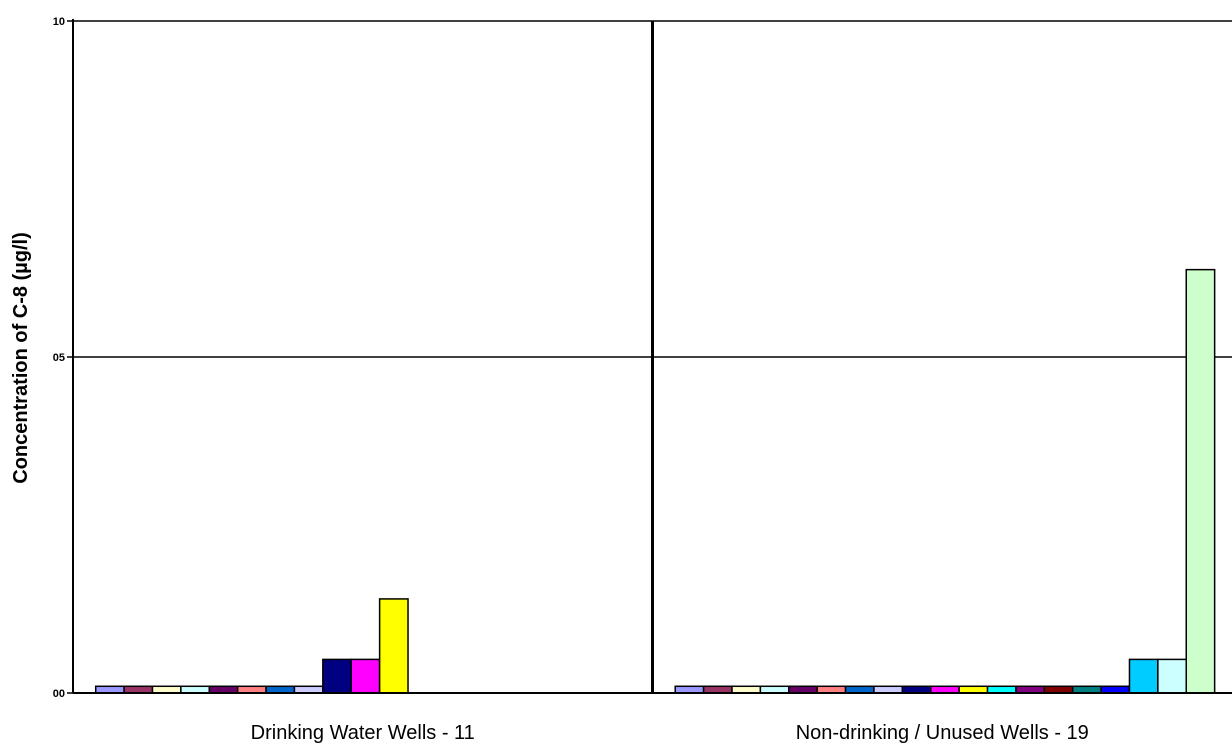 Image resolution: width=1232 pixels, height=744 pixels. What do you see at coordinates (363, 733) in the screenshot?
I see `category-label: Drinking Water Wells - 11` at bounding box center [363, 733].